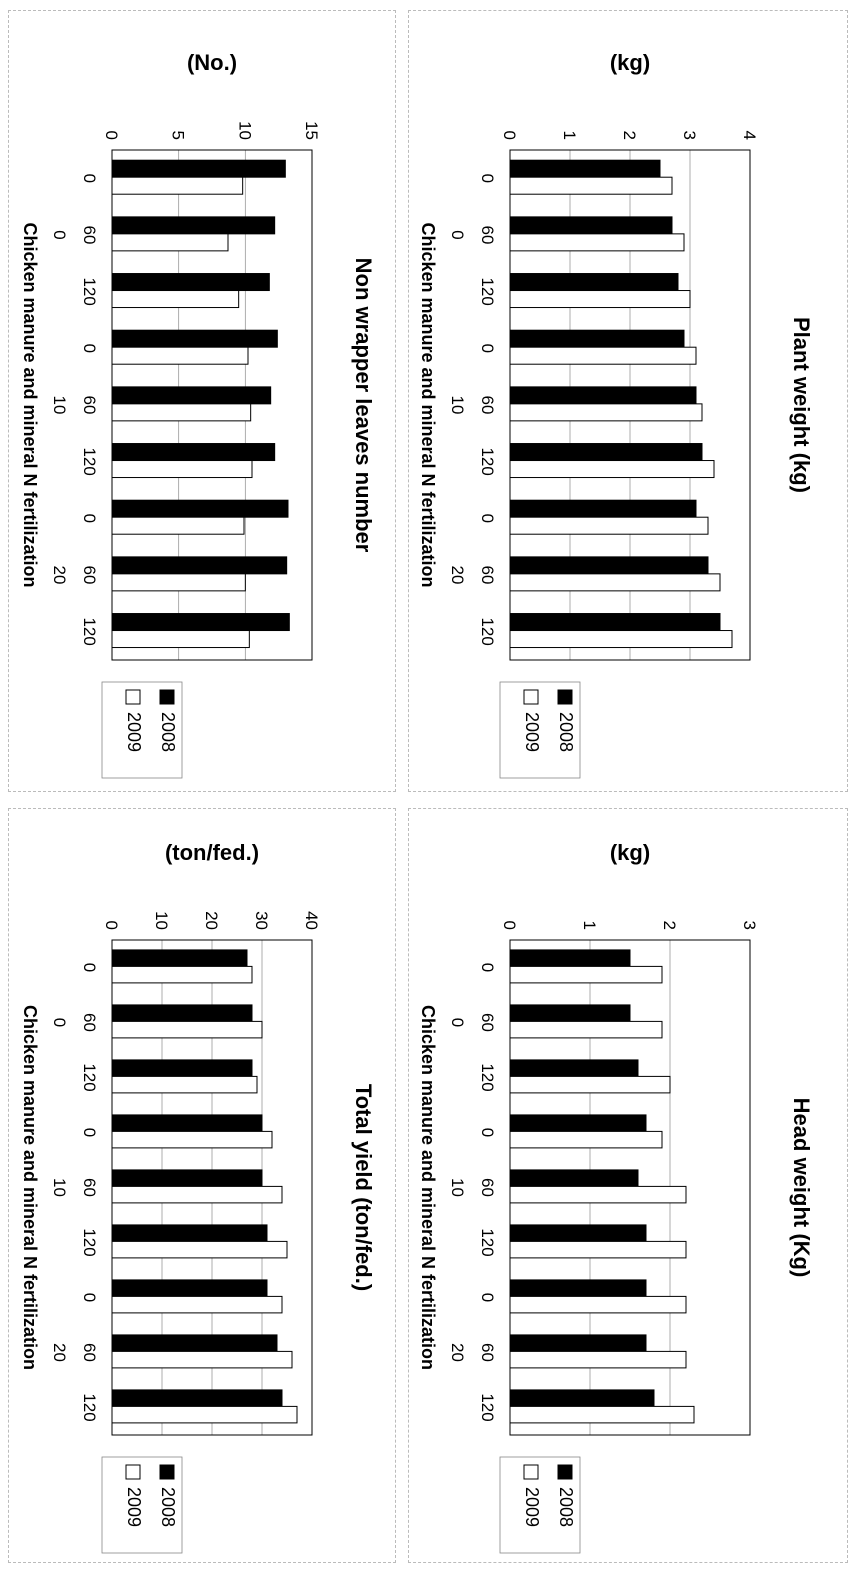 The width and height of the screenshot is (858, 1573). I want to click on y-tick-label: 30, so click(261, 920).